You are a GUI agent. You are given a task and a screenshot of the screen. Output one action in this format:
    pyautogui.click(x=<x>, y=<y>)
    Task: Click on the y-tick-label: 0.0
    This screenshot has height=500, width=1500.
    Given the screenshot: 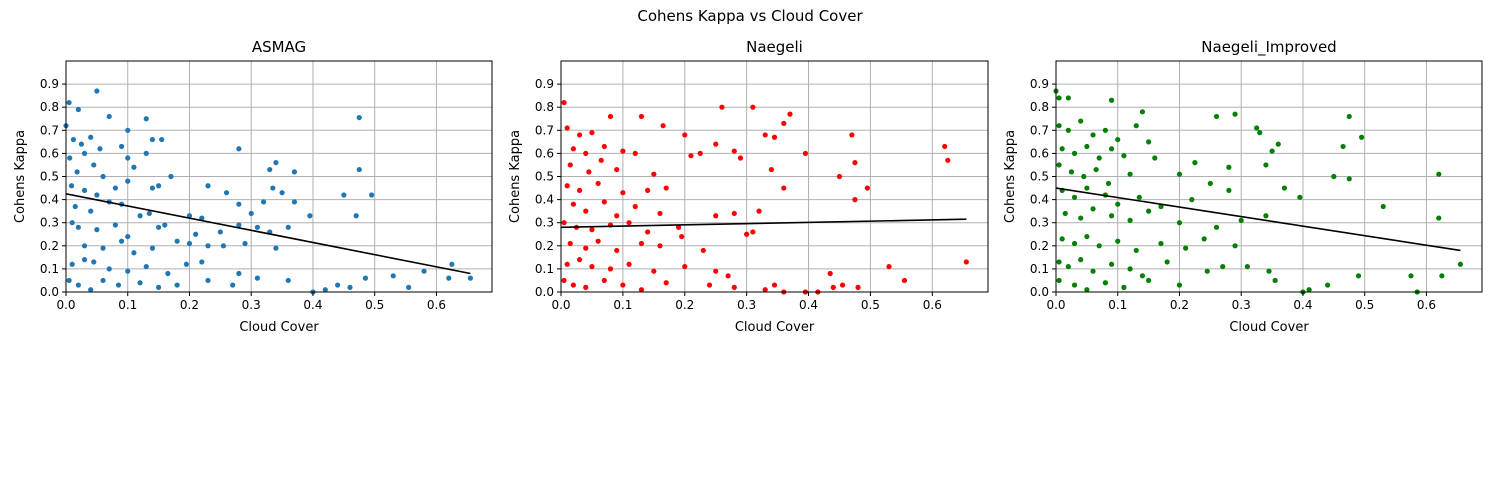 What is the action you would take?
    pyautogui.click(x=1039, y=292)
    